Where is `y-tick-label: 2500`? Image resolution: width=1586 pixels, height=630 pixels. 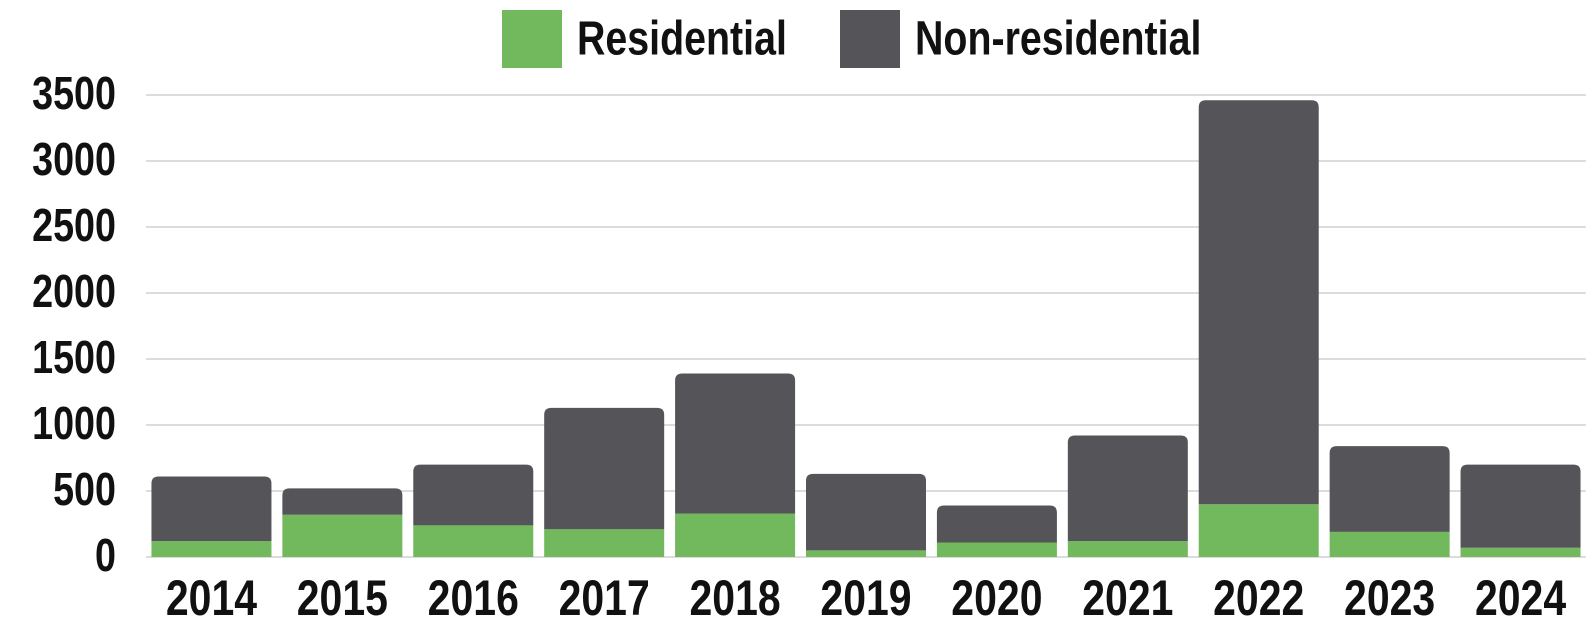
y-tick-label: 2500 is located at coordinates (74, 225).